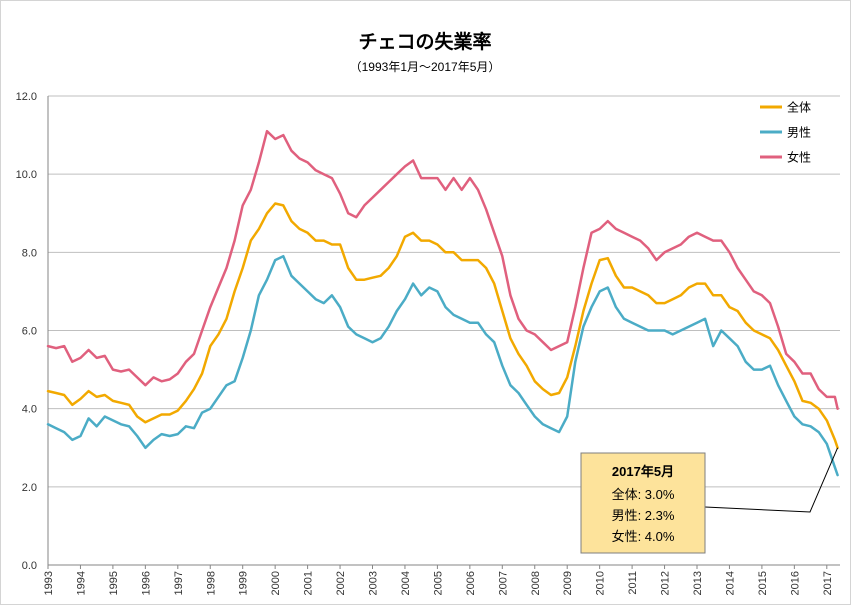 This screenshot has width=851, height=605. I want to click on x-tick-label: 2014, so click(730, 583).